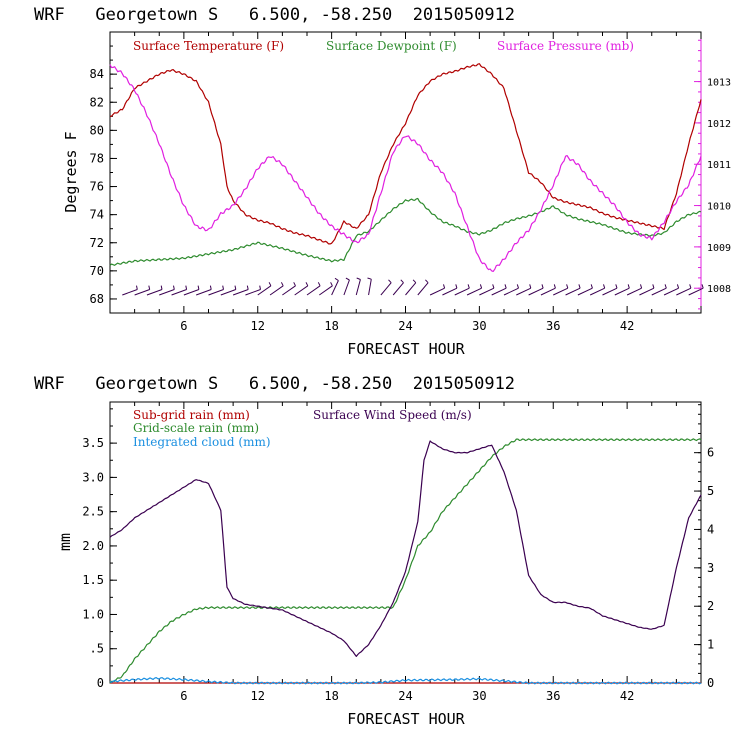 This screenshot has height=745, width=740. I want to click on y-tick-label: 2.0, so click(93, 546).